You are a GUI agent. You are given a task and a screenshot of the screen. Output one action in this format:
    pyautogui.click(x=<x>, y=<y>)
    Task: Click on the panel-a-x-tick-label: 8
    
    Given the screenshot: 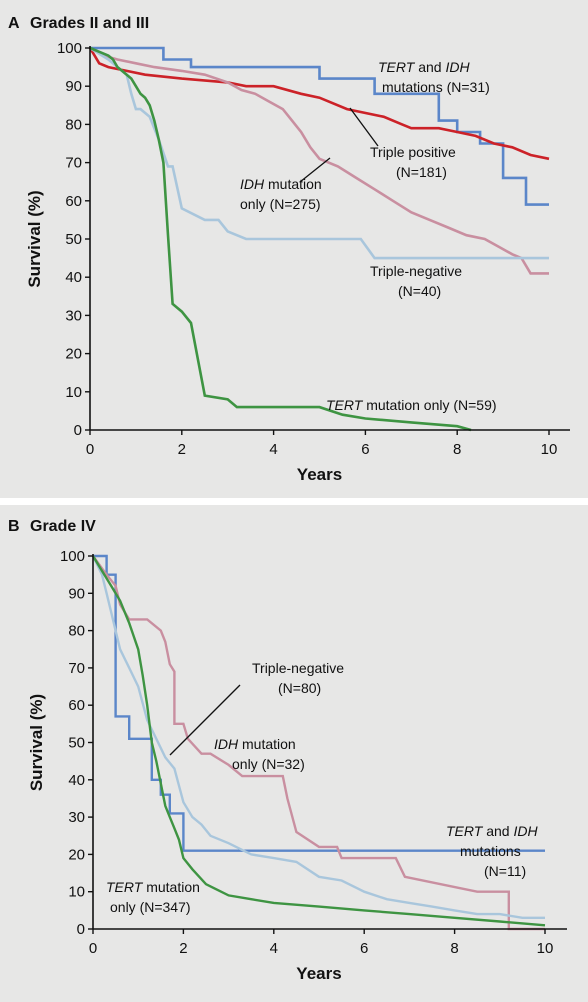 What is the action you would take?
    pyautogui.click(x=457, y=449)
    